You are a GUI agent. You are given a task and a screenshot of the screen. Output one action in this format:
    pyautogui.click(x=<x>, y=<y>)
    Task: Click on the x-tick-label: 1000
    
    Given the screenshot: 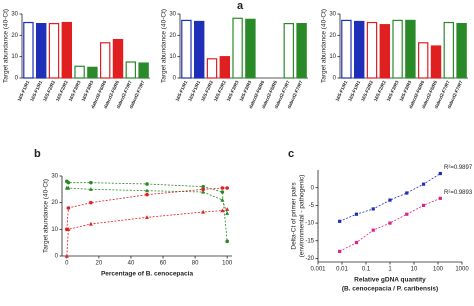 What is the action you would take?
    pyautogui.click(x=462, y=270)
    